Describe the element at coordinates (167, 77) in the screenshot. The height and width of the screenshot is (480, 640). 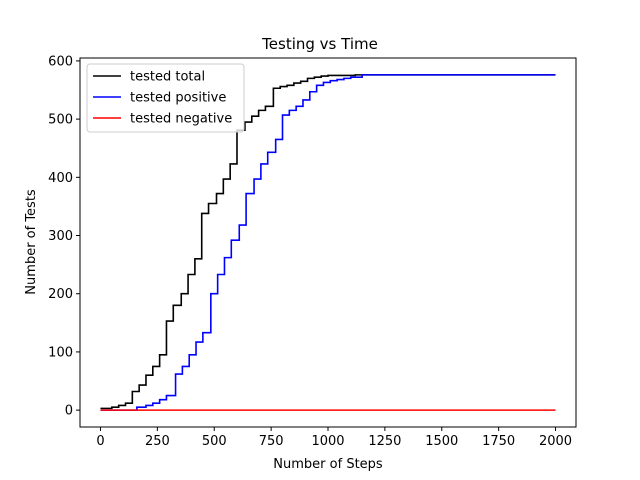
I see `legend-label: tested total` at that location.